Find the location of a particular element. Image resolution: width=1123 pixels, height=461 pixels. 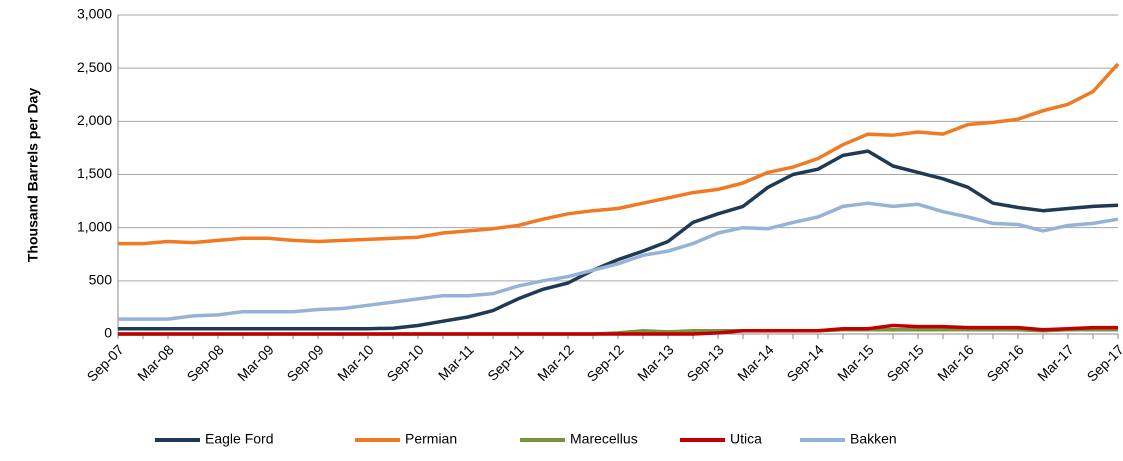

y-axis-label: Thousand Barrels per Day is located at coordinates (33, 175).